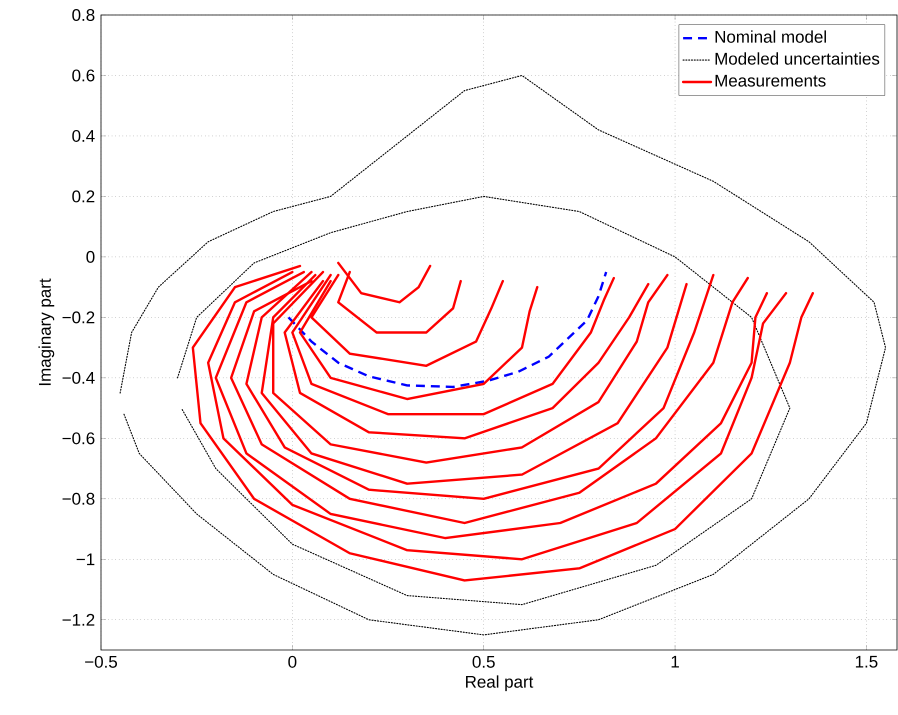 The height and width of the screenshot is (715, 898). What do you see at coordinates (85, 559) in the screenshot?
I see `y-tick-label: −1` at bounding box center [85, 559].